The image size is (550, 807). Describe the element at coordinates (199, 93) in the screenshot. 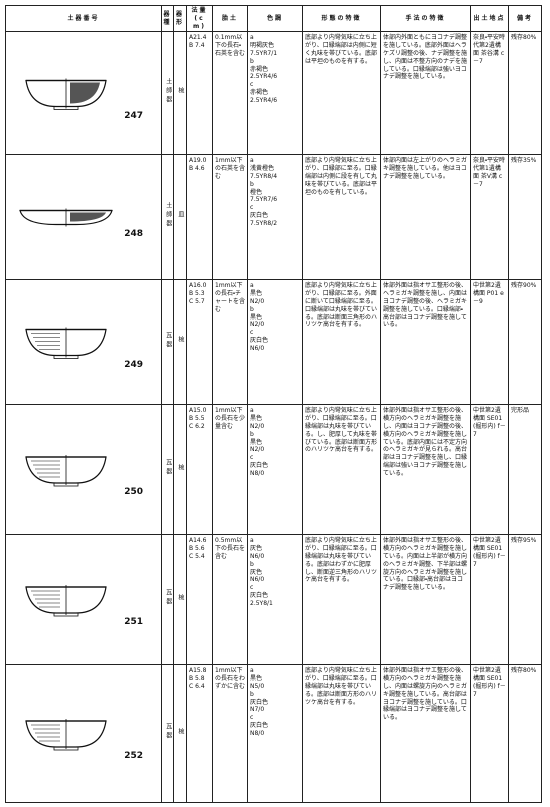

I see `size-cell: A21.4 B 7.4` at that location.